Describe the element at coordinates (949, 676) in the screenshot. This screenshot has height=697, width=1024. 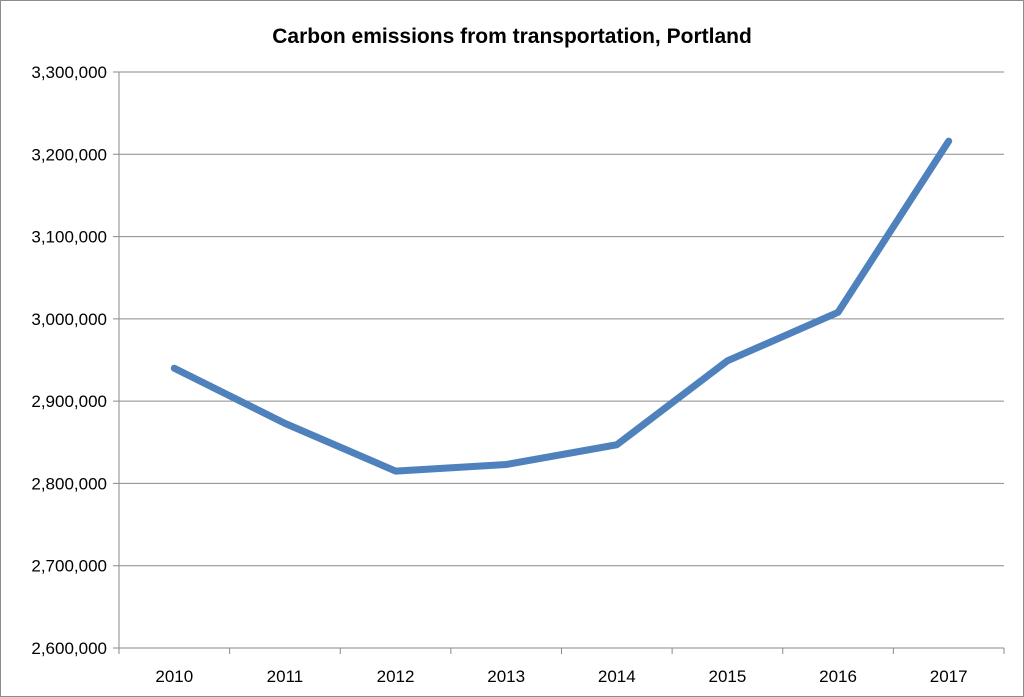
I see `x-tick-label: 2017` at that location.